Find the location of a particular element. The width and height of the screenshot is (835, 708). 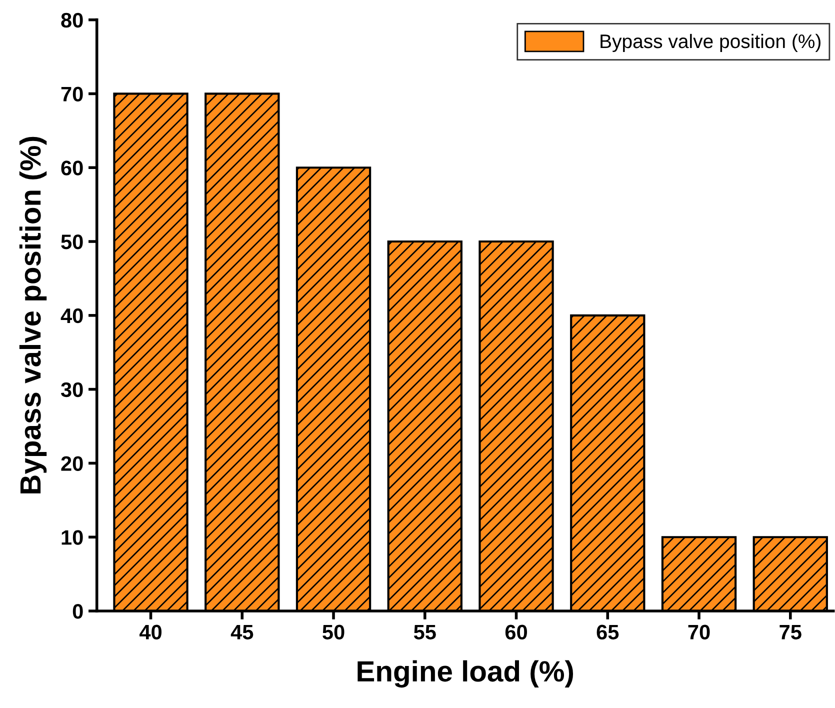

y-tick-label: 10 is located at coordinates (72, 537).